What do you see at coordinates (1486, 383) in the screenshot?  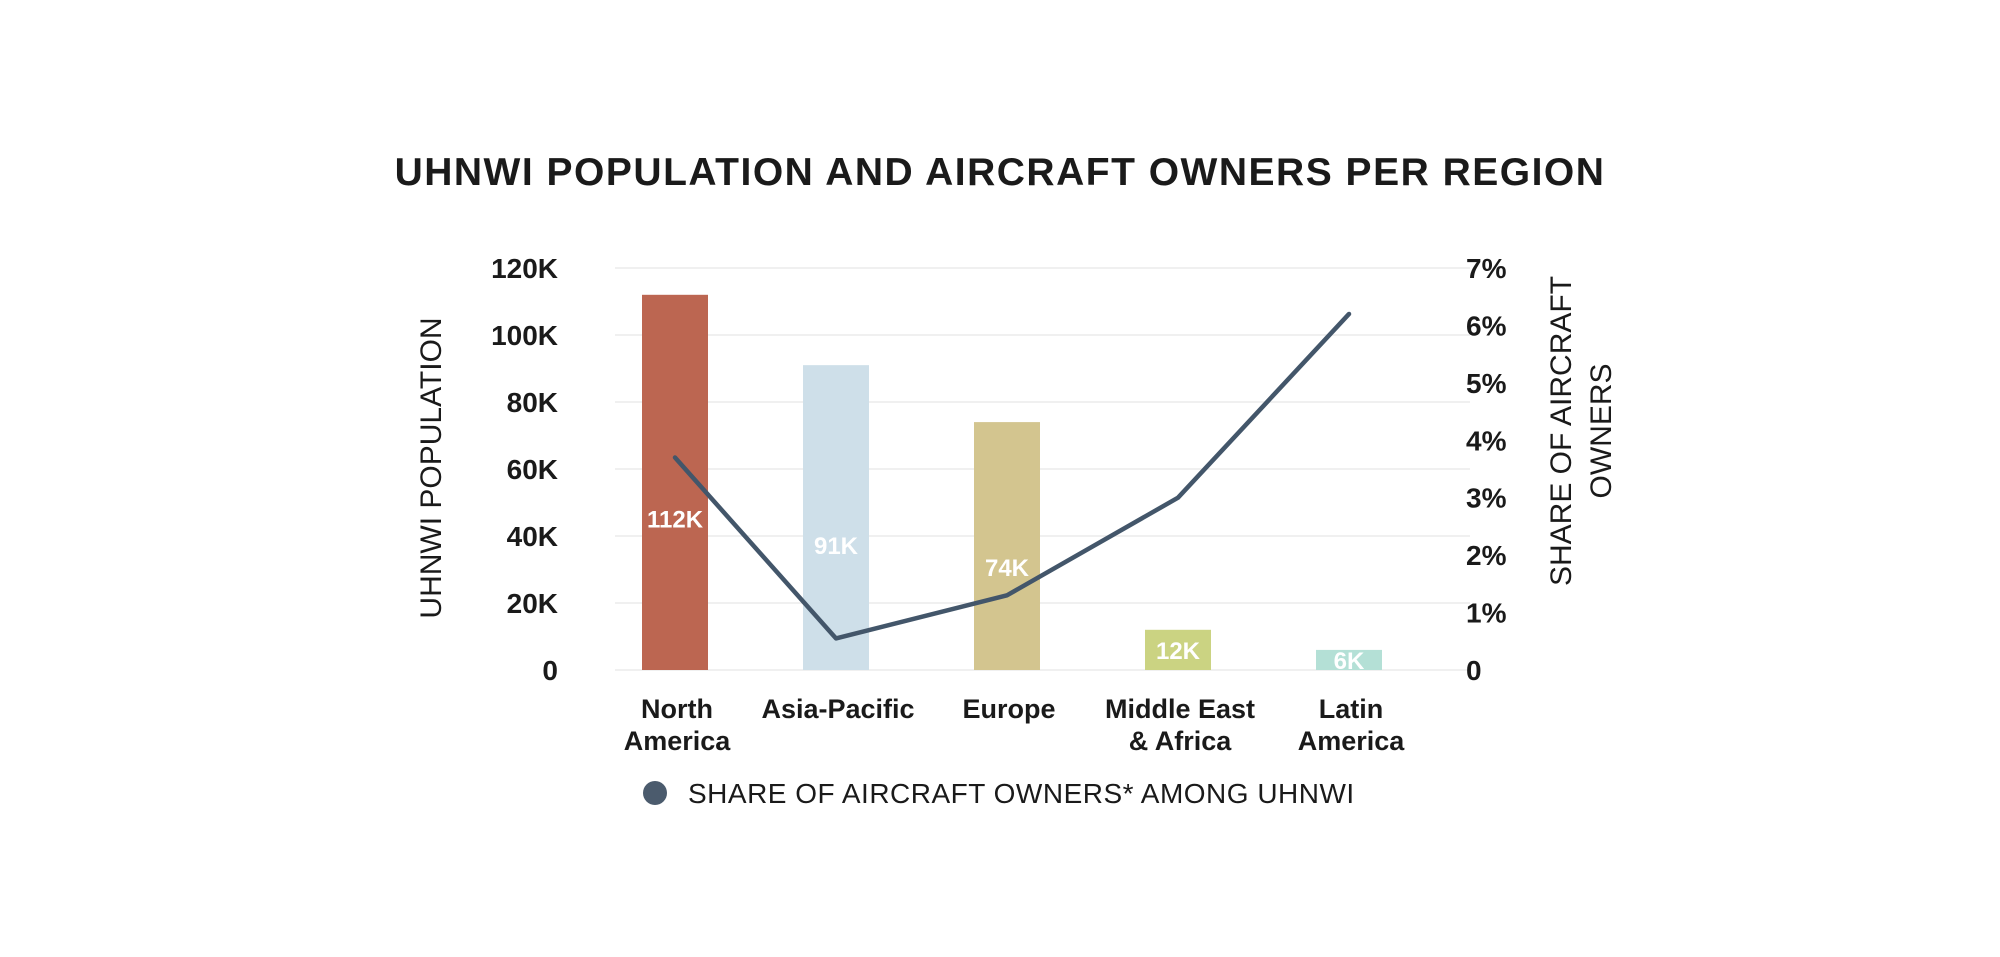 I see `right-tick-label: 5%` at bounding box center [1486, 383].